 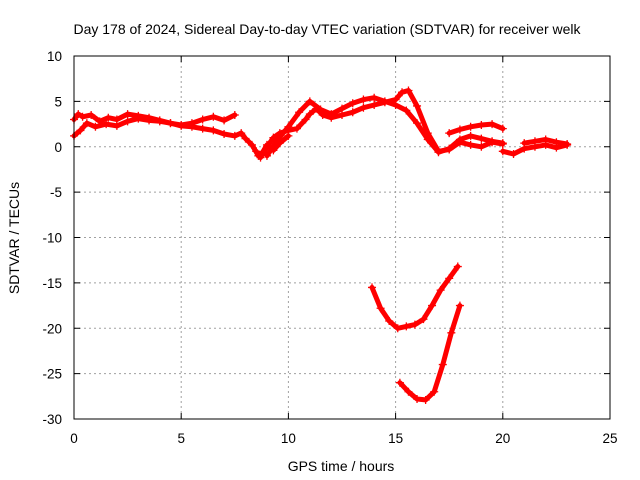 I want to click on y-tick-label: -5, so click(x=56, y=192).